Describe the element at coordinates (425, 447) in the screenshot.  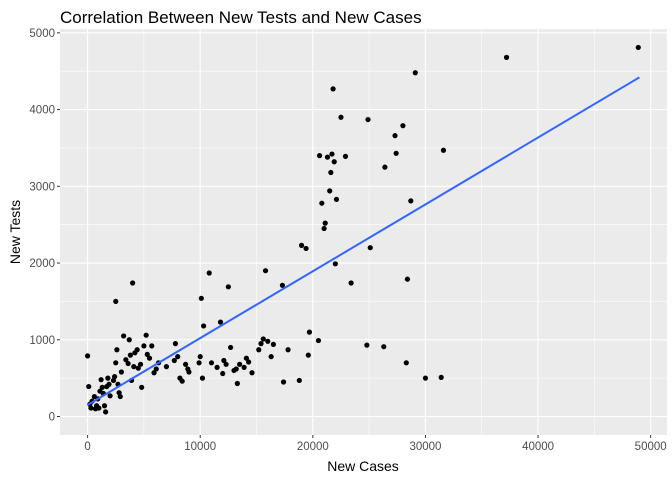
I see `x-tick-label: 30000` at that location.